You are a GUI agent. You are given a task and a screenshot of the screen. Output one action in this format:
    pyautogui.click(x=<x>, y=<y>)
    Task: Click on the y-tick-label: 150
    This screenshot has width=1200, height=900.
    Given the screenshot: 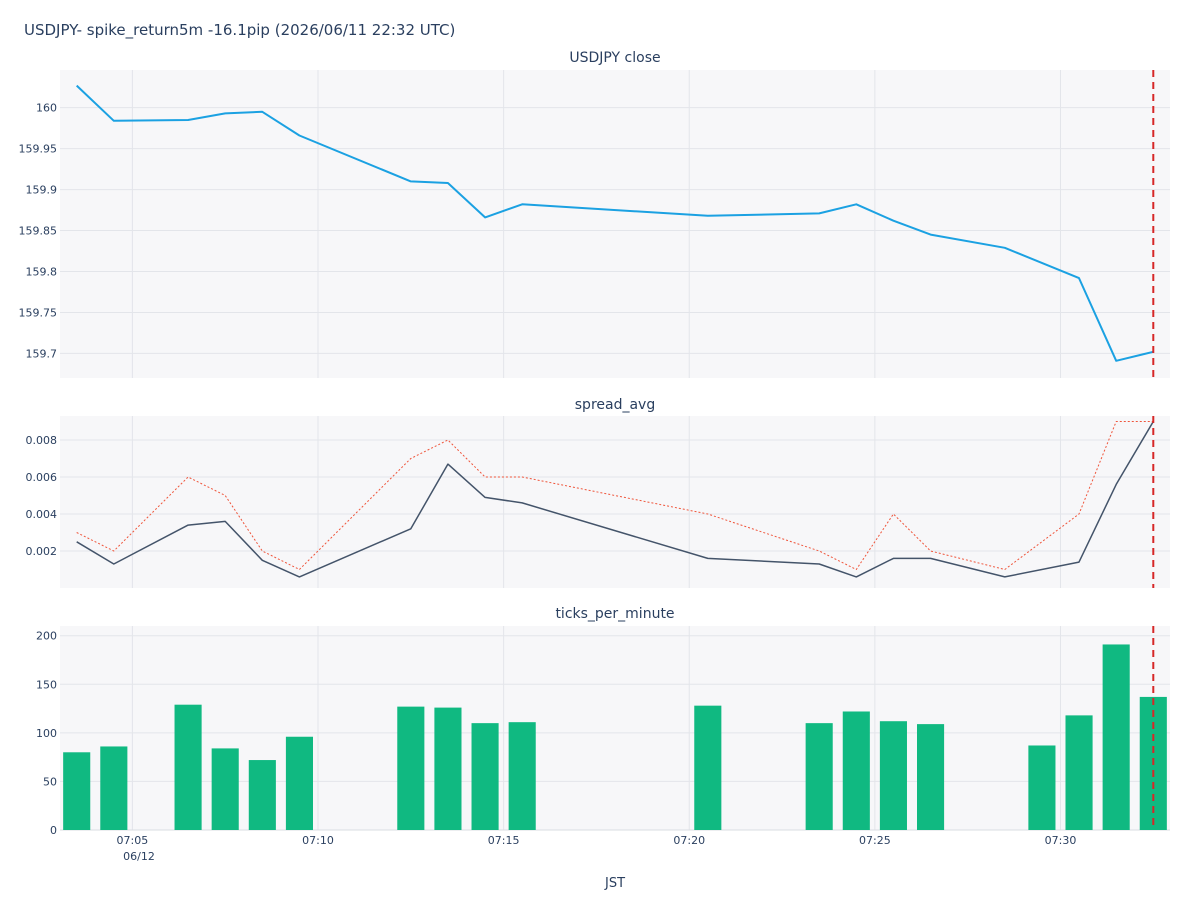 What is the action you would take?
    pyautogui.click(x=46, y=684)
    